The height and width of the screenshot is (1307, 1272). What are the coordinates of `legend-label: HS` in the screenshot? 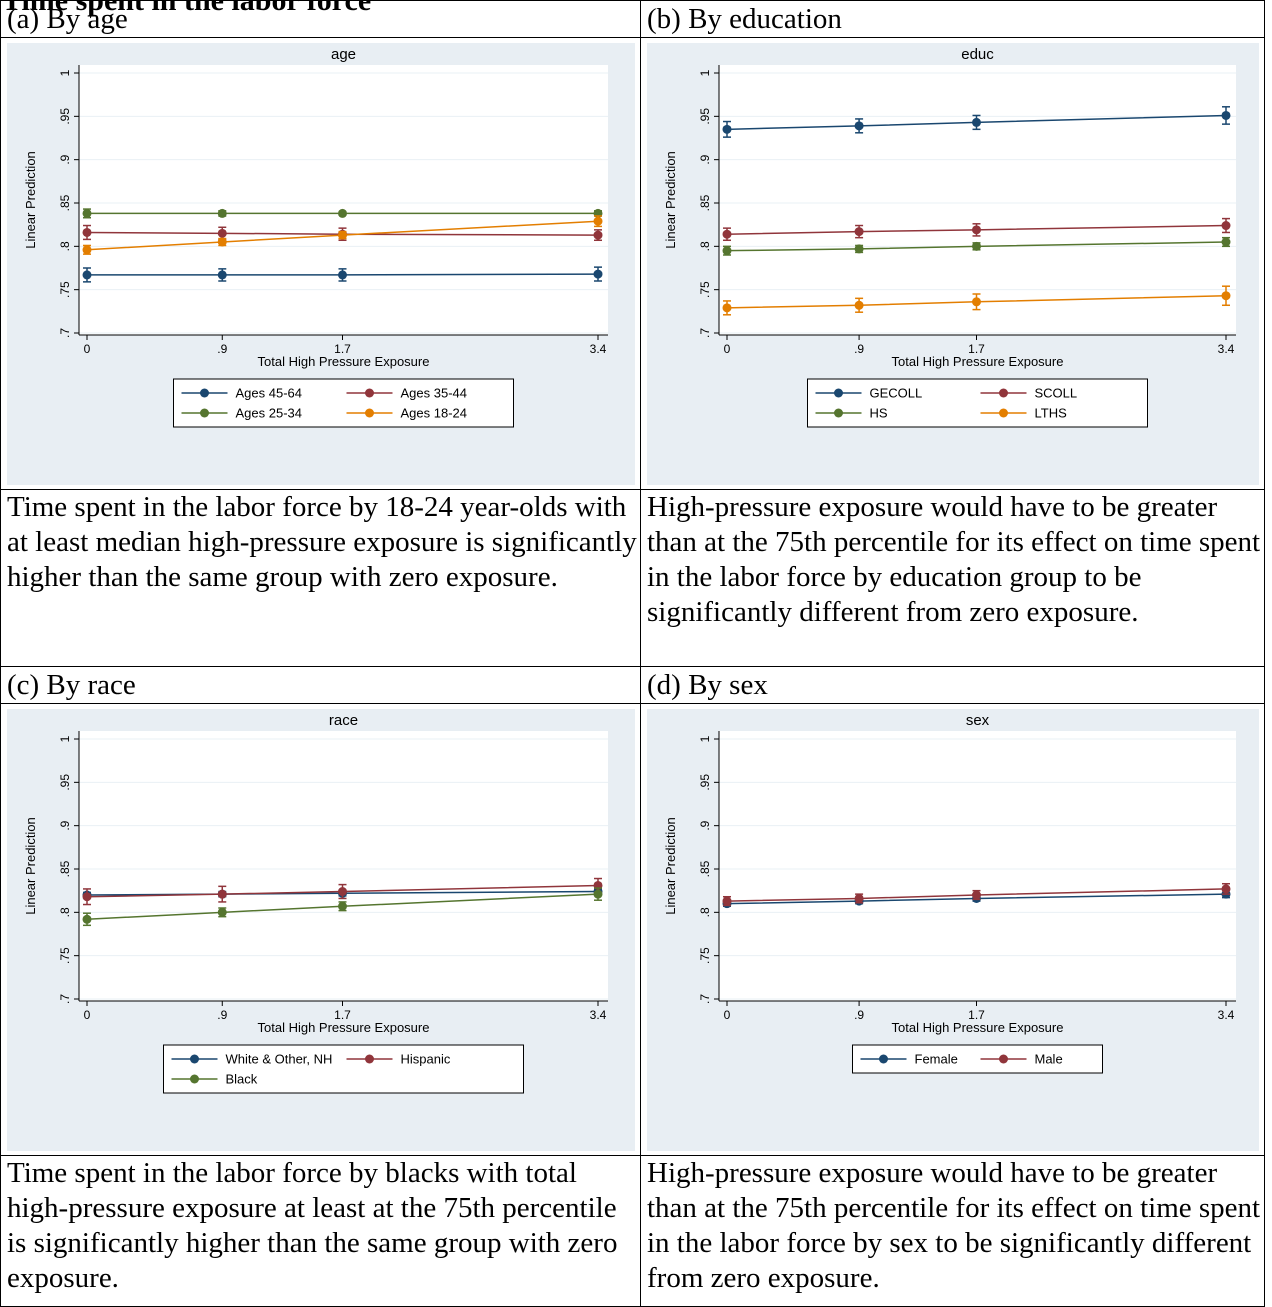 It's located at (879, 413).